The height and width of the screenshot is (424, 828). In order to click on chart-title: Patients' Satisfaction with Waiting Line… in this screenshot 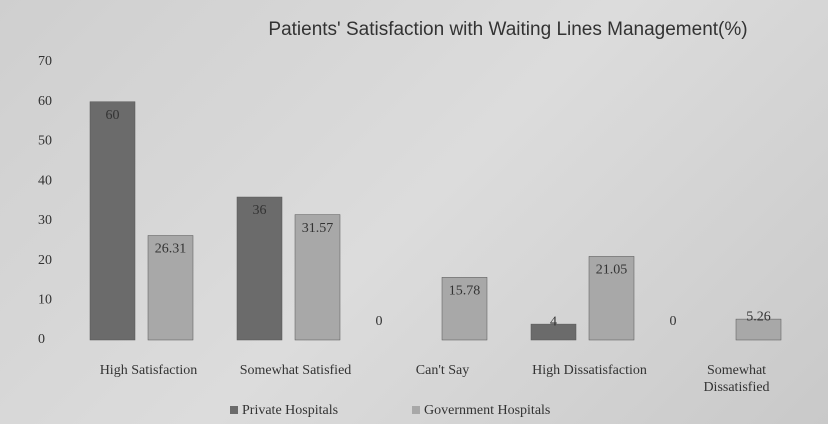, I will do `click(507, 29)`.